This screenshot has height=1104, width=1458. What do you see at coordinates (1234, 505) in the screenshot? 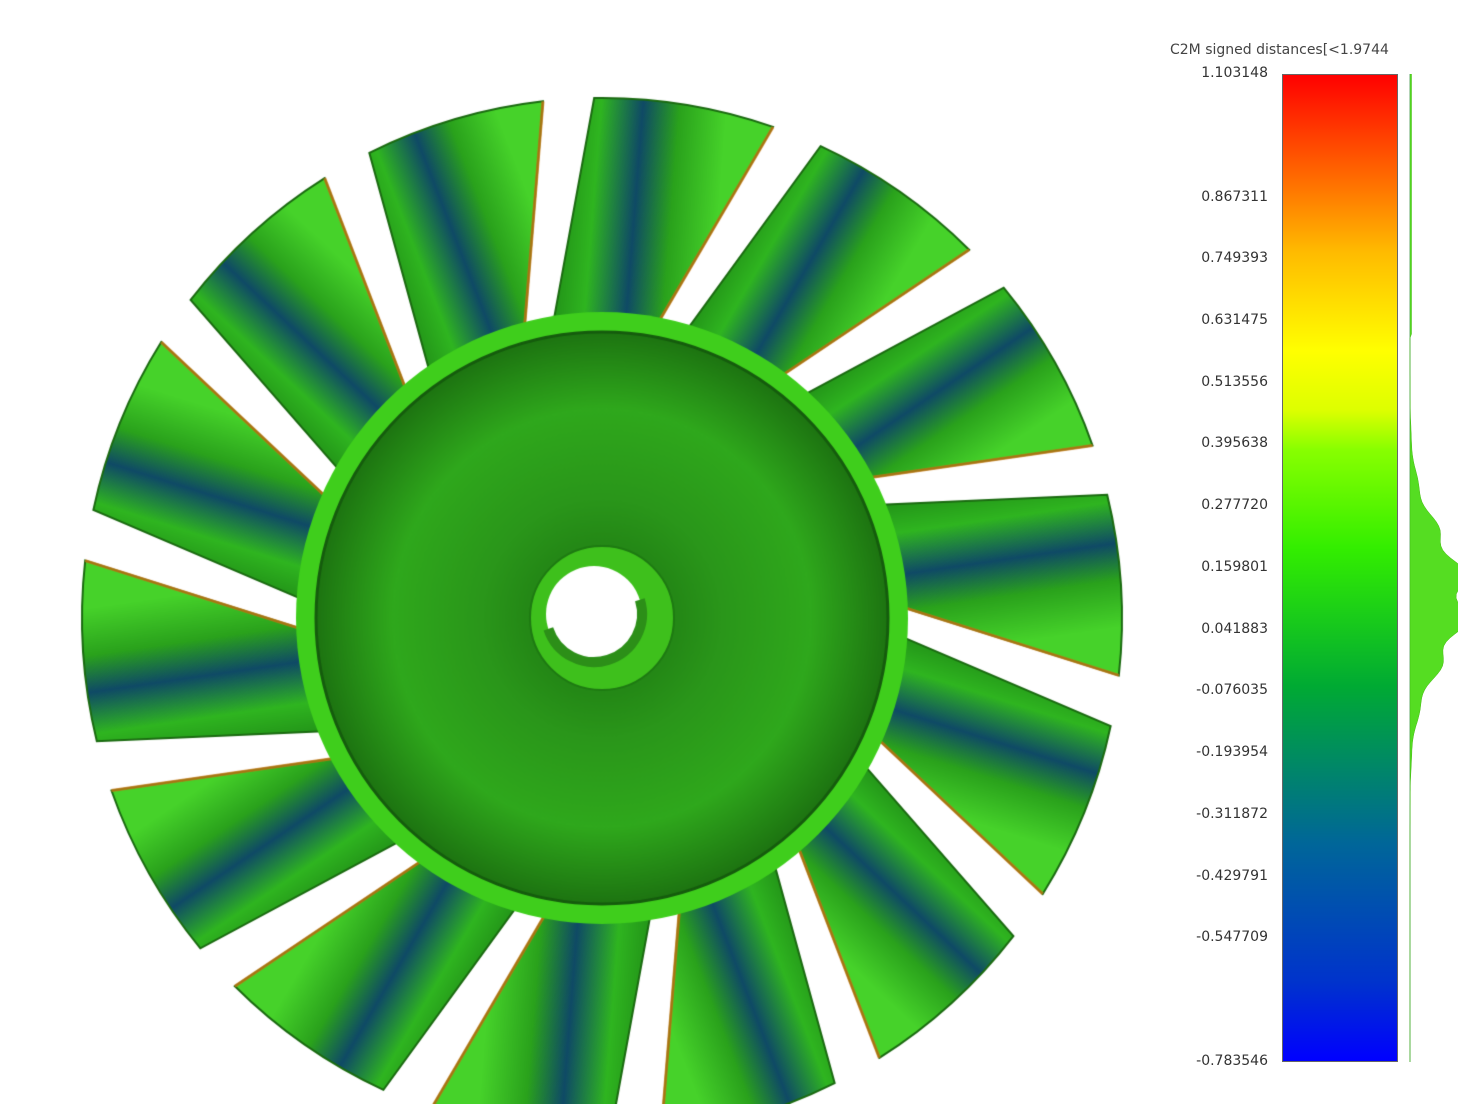
I see `tick-label: 0.277720` at bounding box center [1234, 505].